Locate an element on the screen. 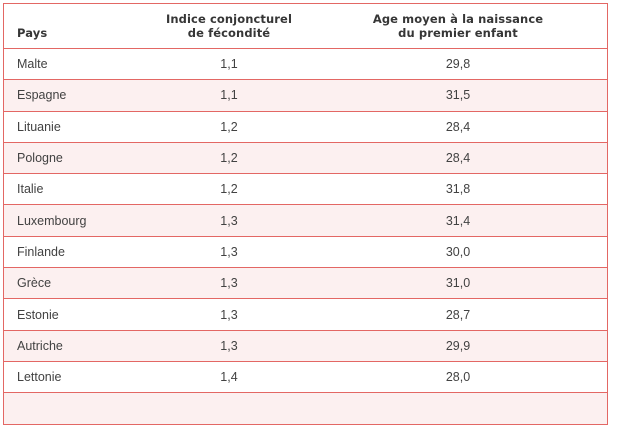 The height and width of the screenshot is (425, 640). cell-pays: Grèce is located at coordinates (76, 283).